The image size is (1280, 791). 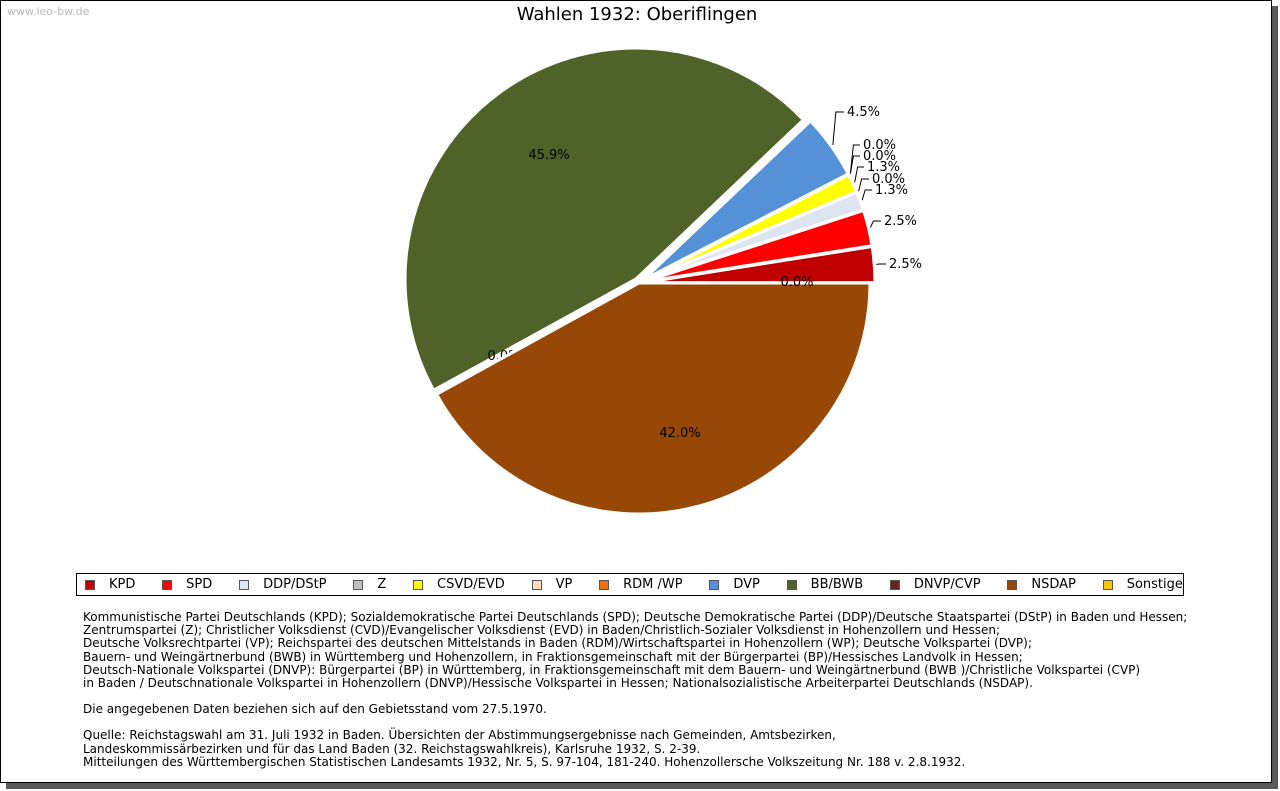 What do you see at coordinates (369, 584) in the screenshot?
I see `legend-item: Z` at bounding box center [369, 584].